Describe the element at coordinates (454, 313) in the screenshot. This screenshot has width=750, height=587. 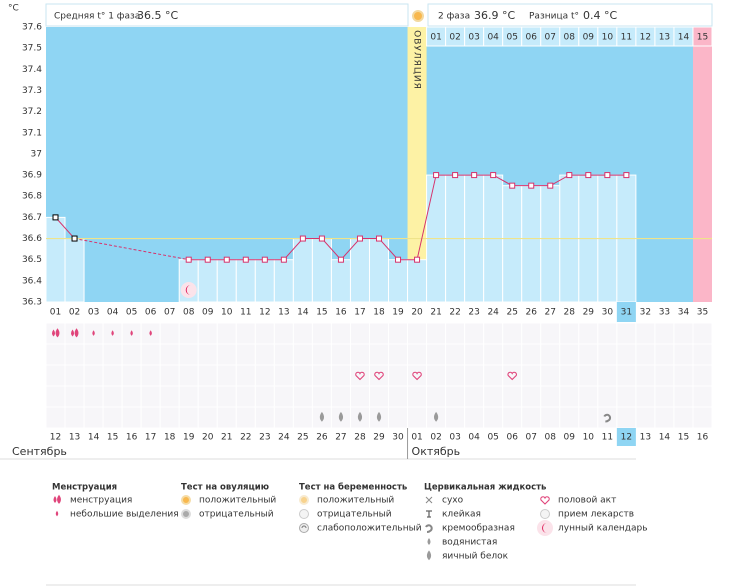
I see `day-label: 22` at that location.